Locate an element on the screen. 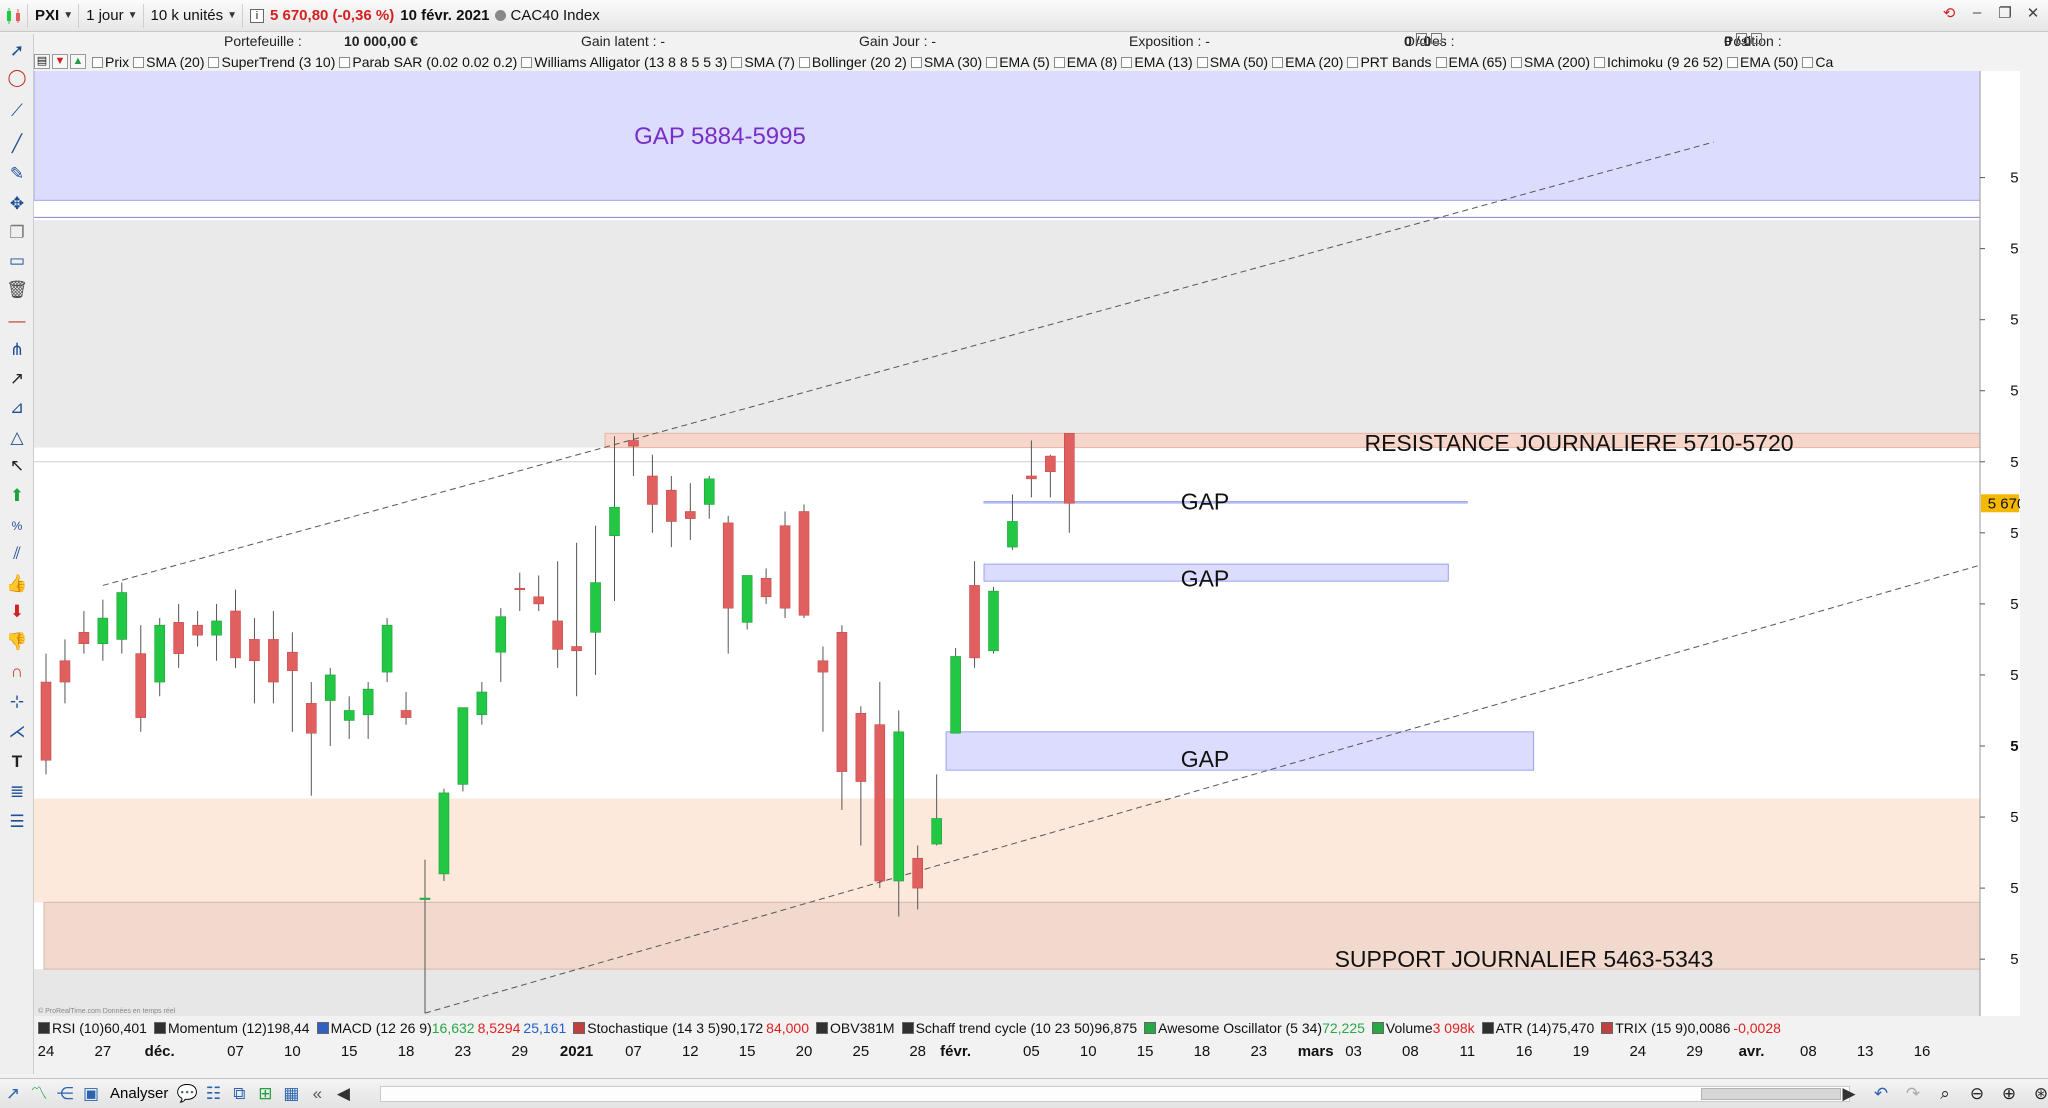 Image resolution: width=2048 pixels, height=1108 pixels. copy-tool-icon: ❐ is located at coordinates (17, 232).